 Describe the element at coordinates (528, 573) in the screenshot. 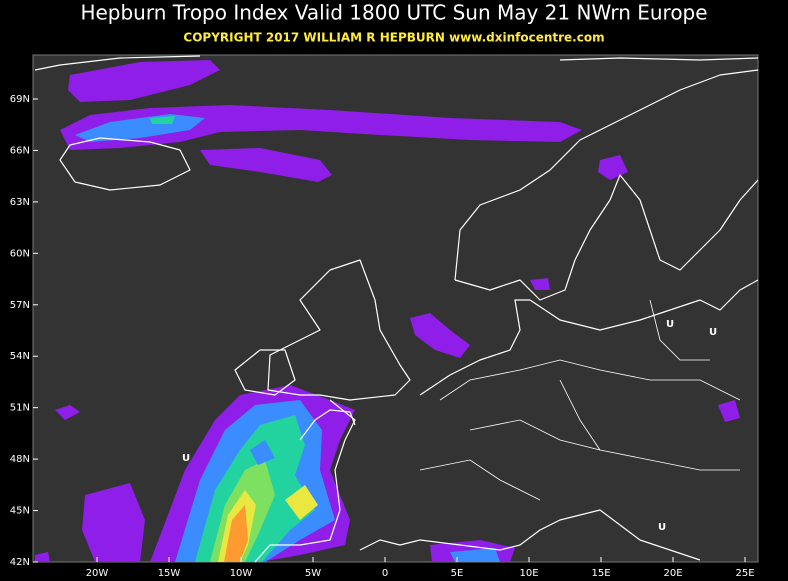

I see `lon-label: 10E` at that location.